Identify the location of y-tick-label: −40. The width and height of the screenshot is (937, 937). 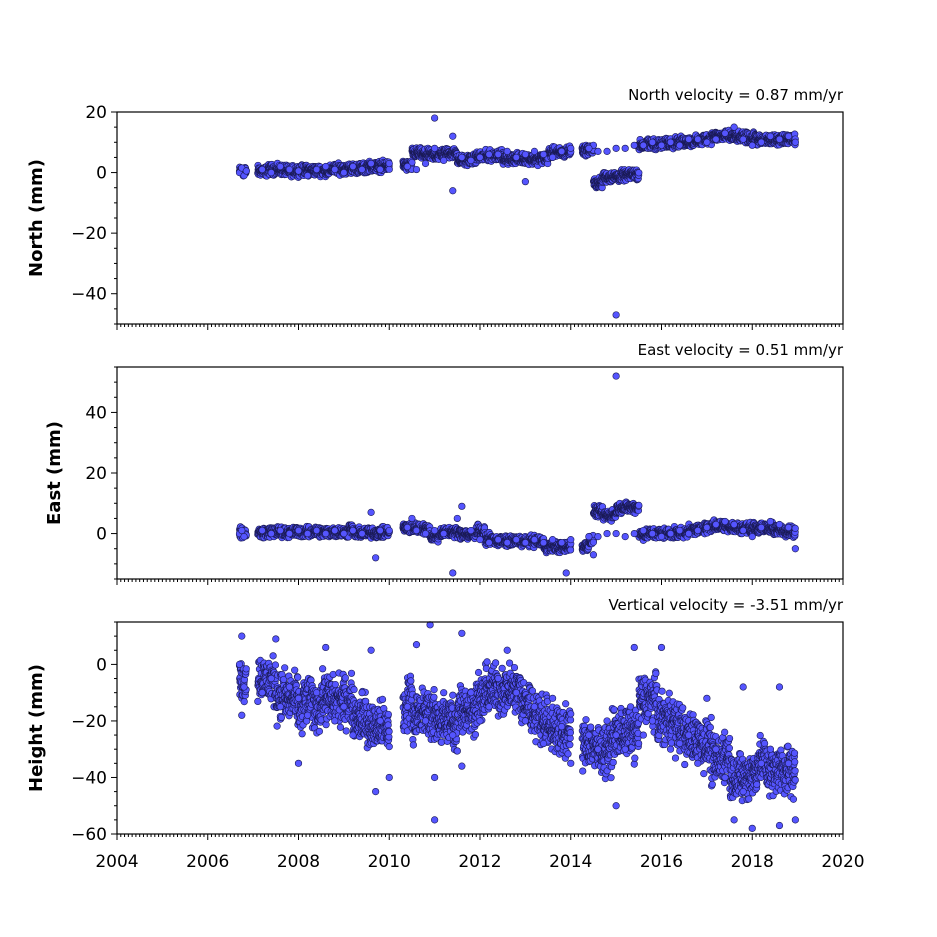
(89, 295).